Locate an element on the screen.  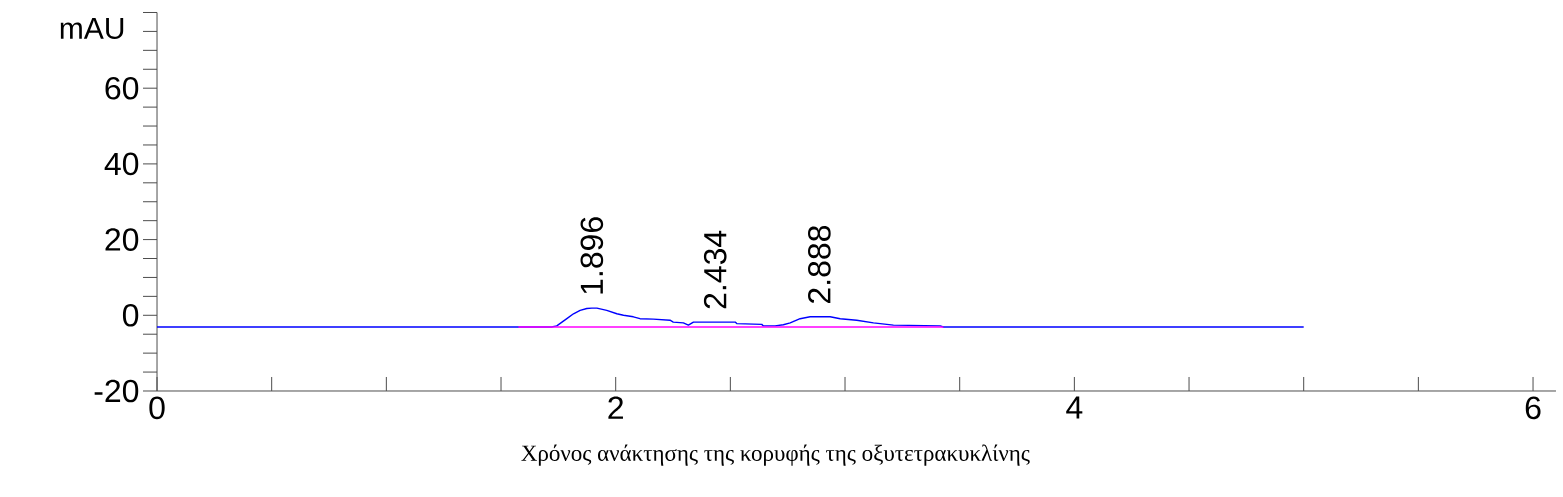
annotation: 1.896 is located at coordinates (592, 255).